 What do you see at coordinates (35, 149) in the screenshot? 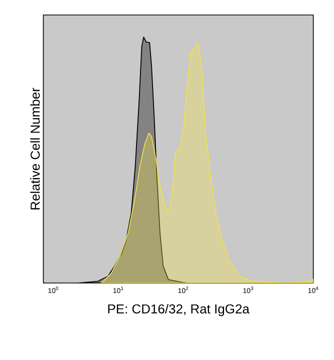
I see `y-axis-title: Relative Cell Number` at bounding box center [35, 149].